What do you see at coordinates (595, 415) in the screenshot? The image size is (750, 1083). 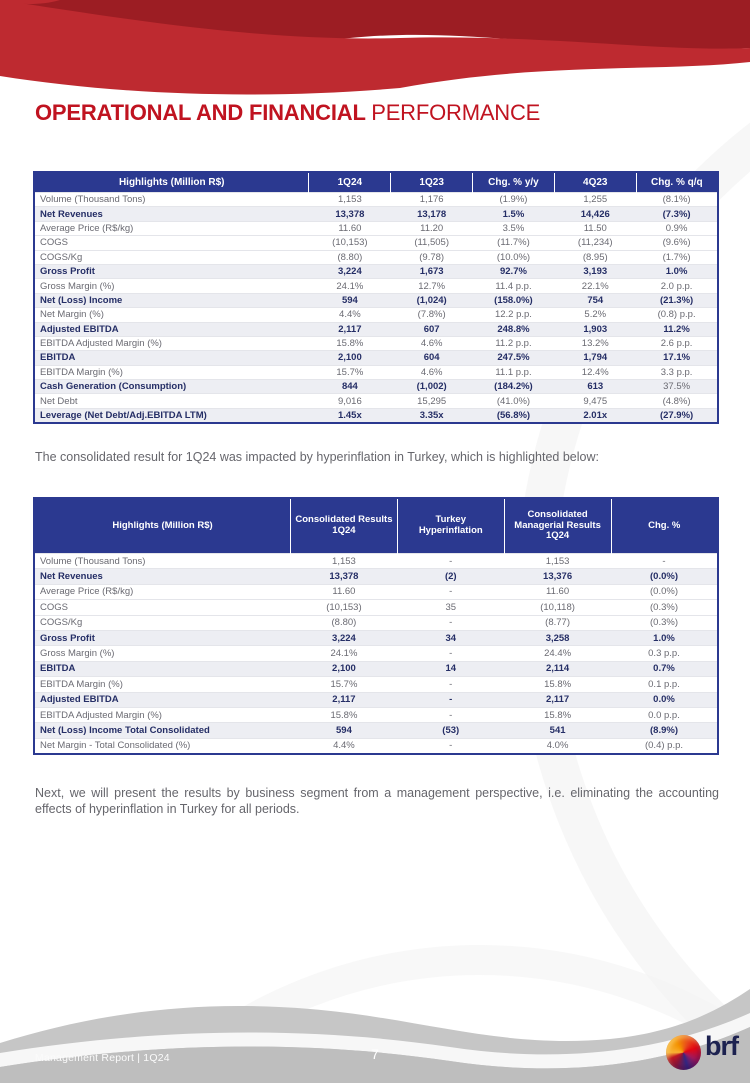 I see `row-value: 2.01x` at bounding box center [595, 415].